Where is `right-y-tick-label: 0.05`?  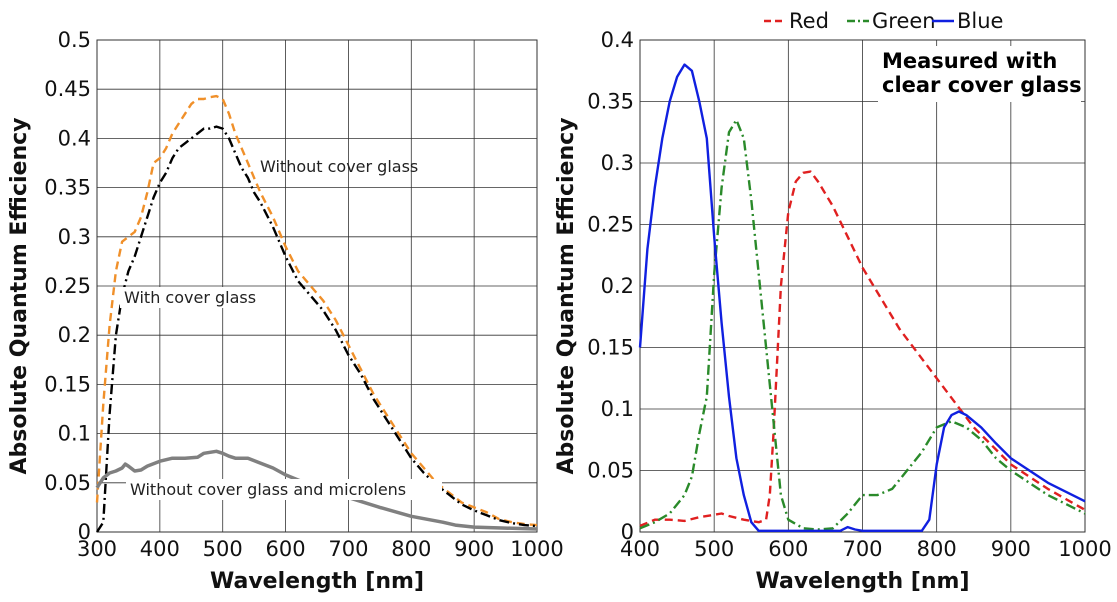 right-y-tick-label: 0.05 is located at coordinates (610, 471).